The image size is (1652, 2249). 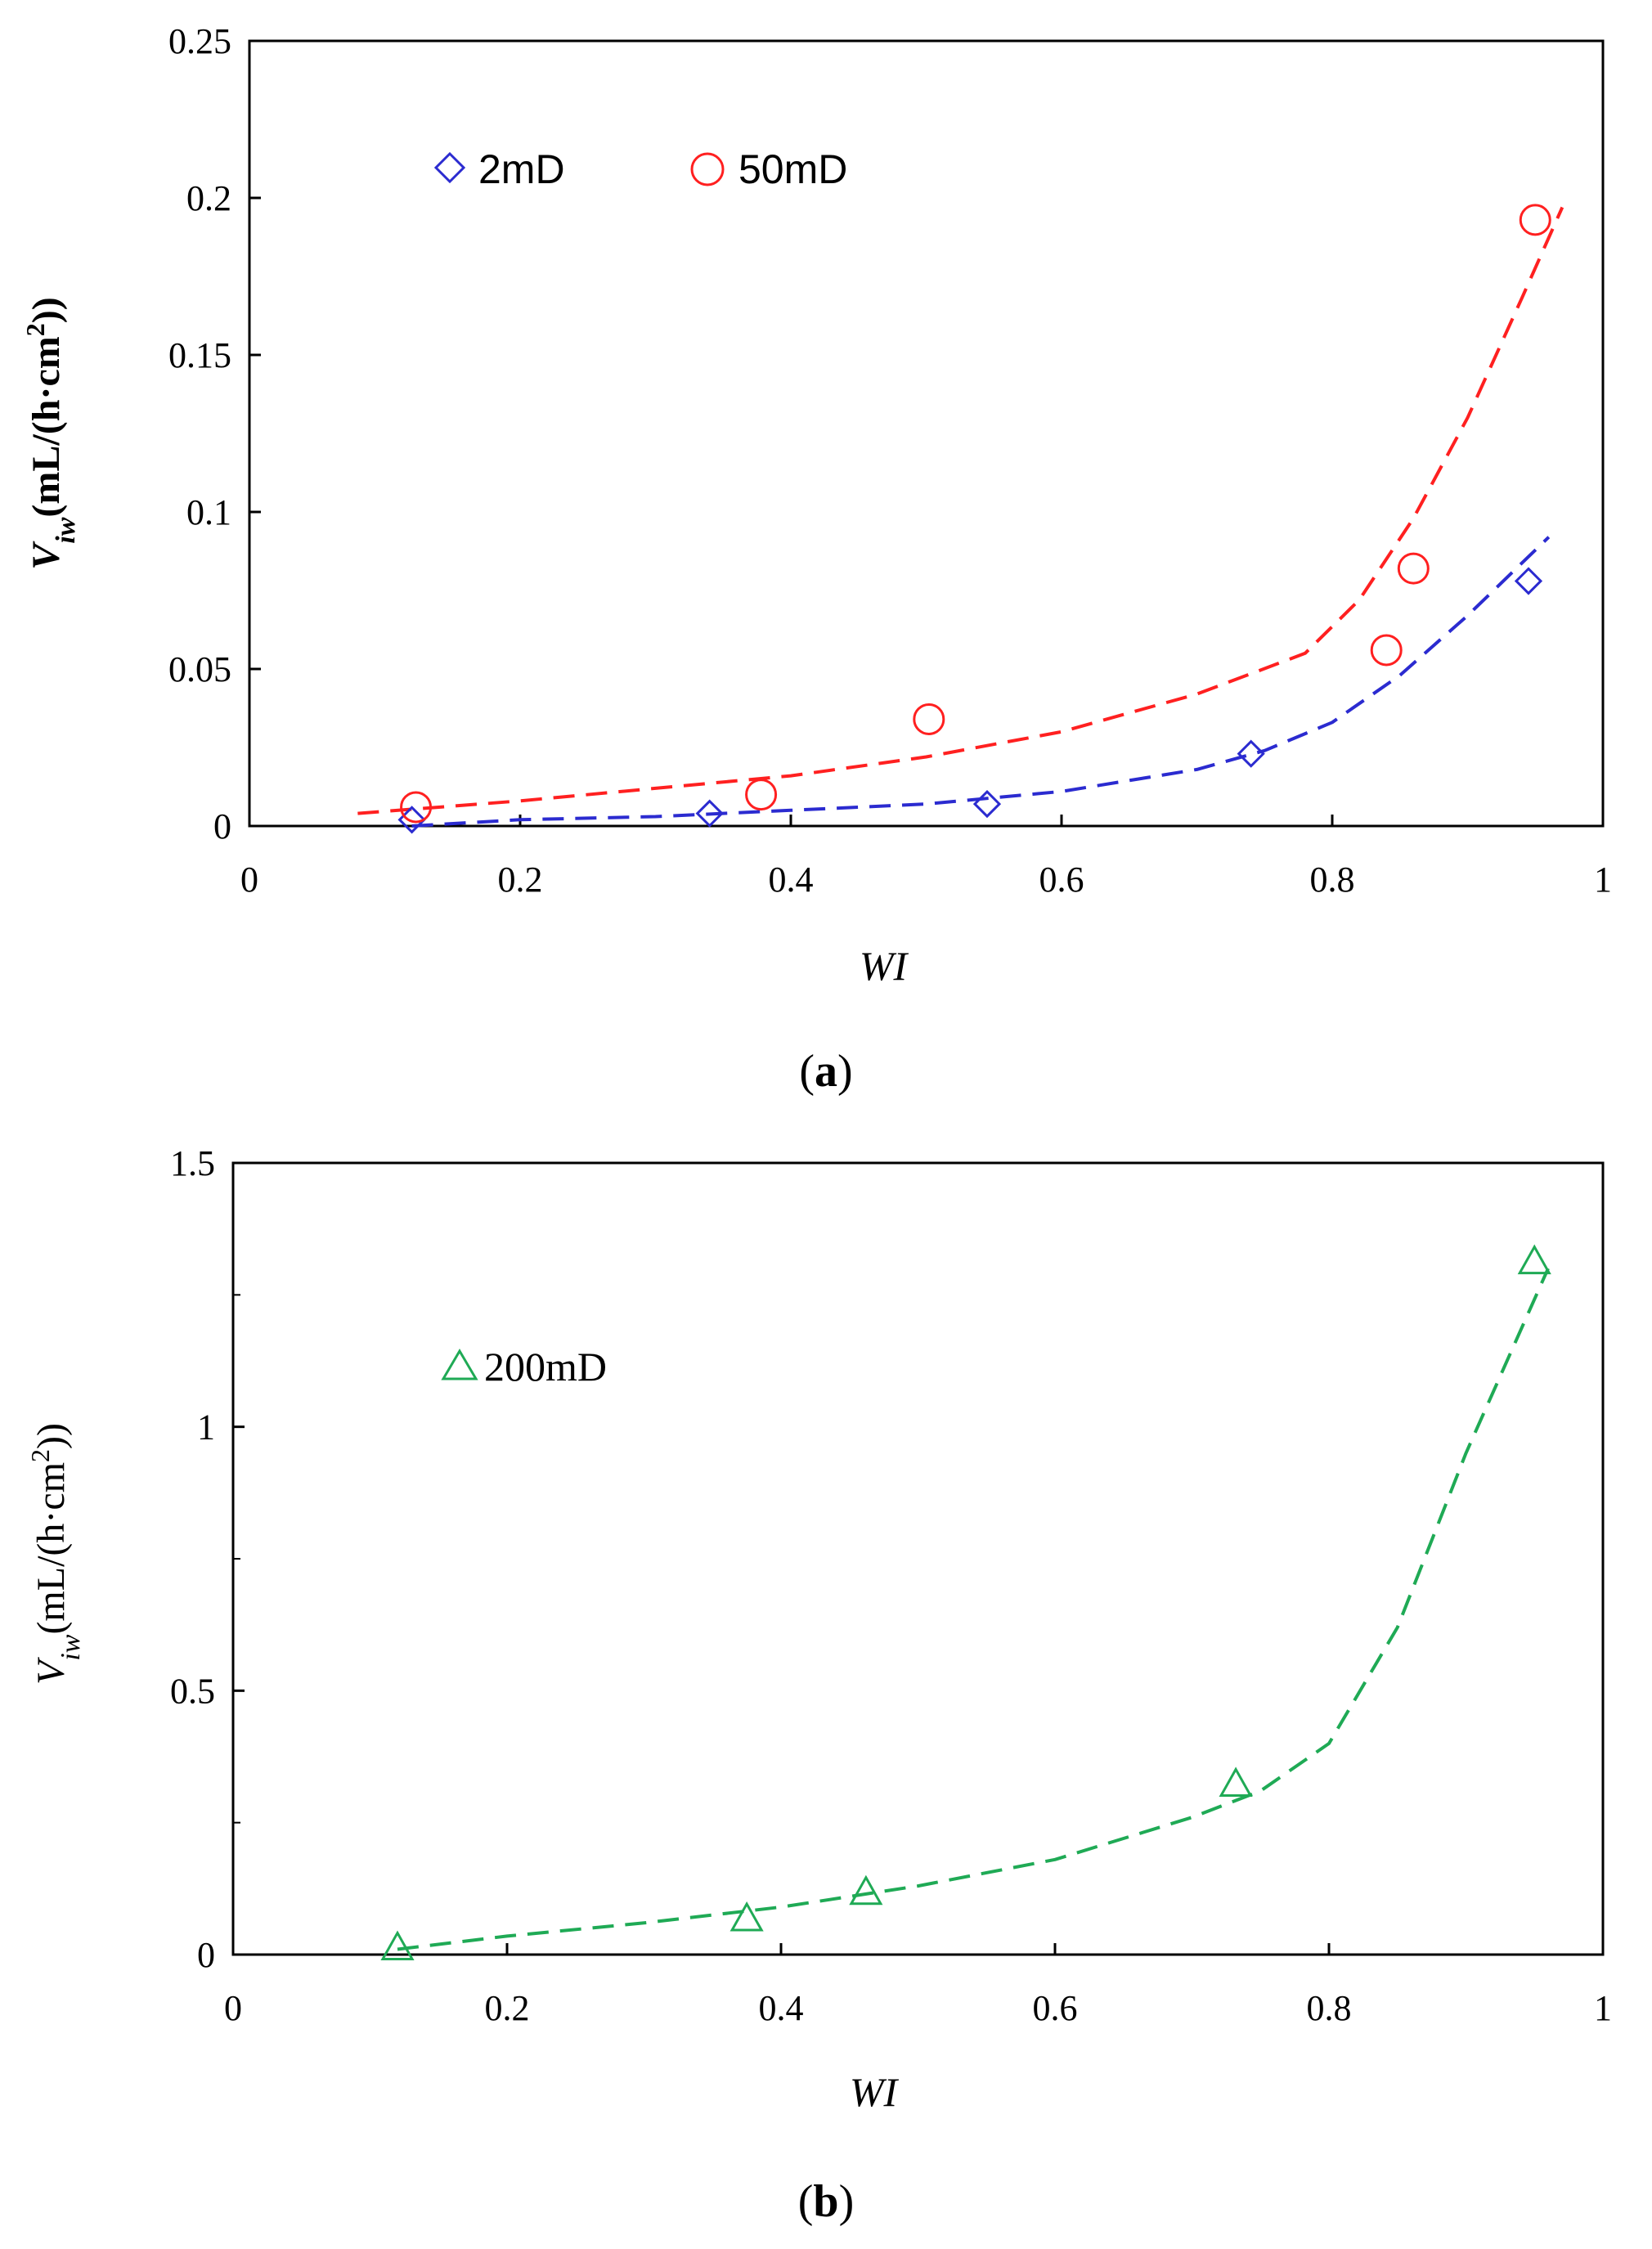 What do you see at coordinates (206, 1427) in the screenshot?
I see `y-tick-label: 1` at bounding box center [206, 1427].